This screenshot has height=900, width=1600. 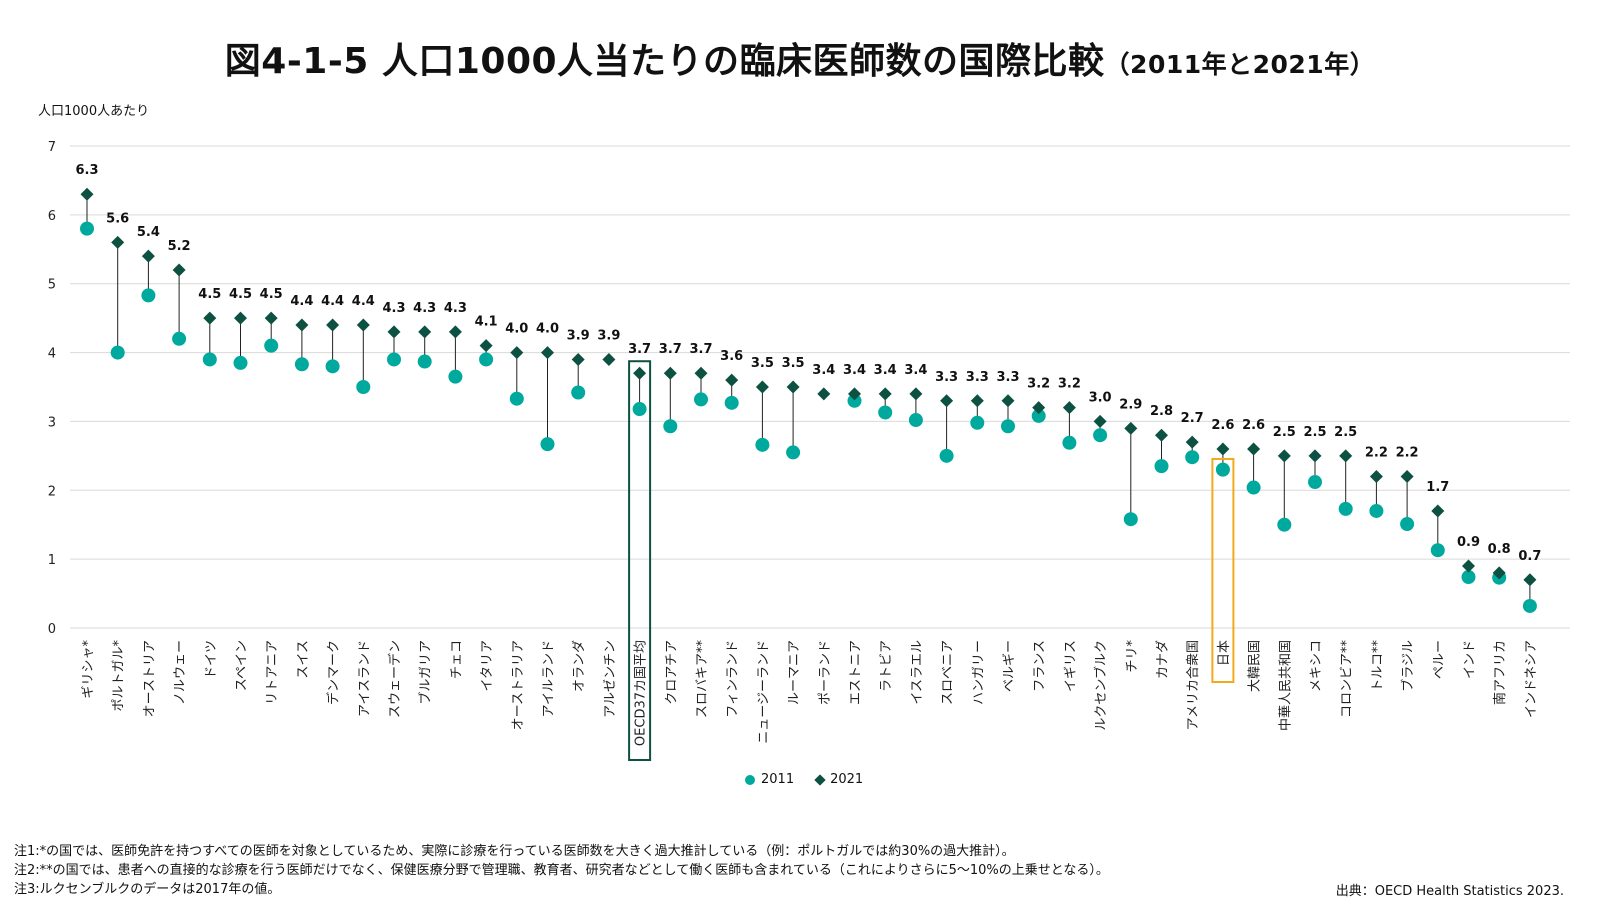 What do you see at coordinates (1070, 666) in the screenshot?
I see `category-label: イギリス` at bounding box center [1070, 666].